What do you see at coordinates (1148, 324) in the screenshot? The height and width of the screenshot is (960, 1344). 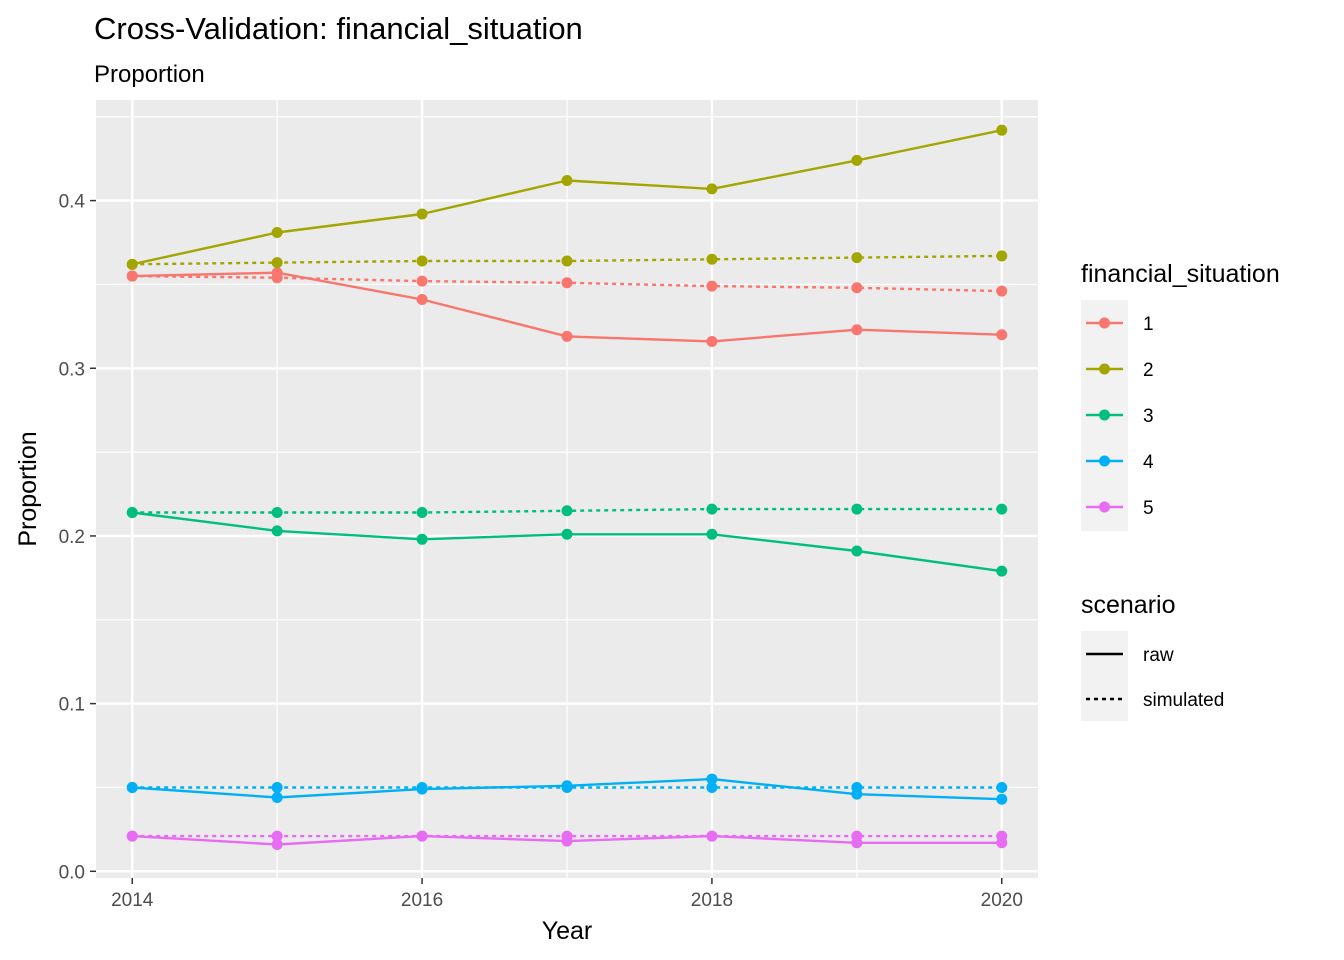 I see `legend-label: 1` at bounding box center [1148, 324].